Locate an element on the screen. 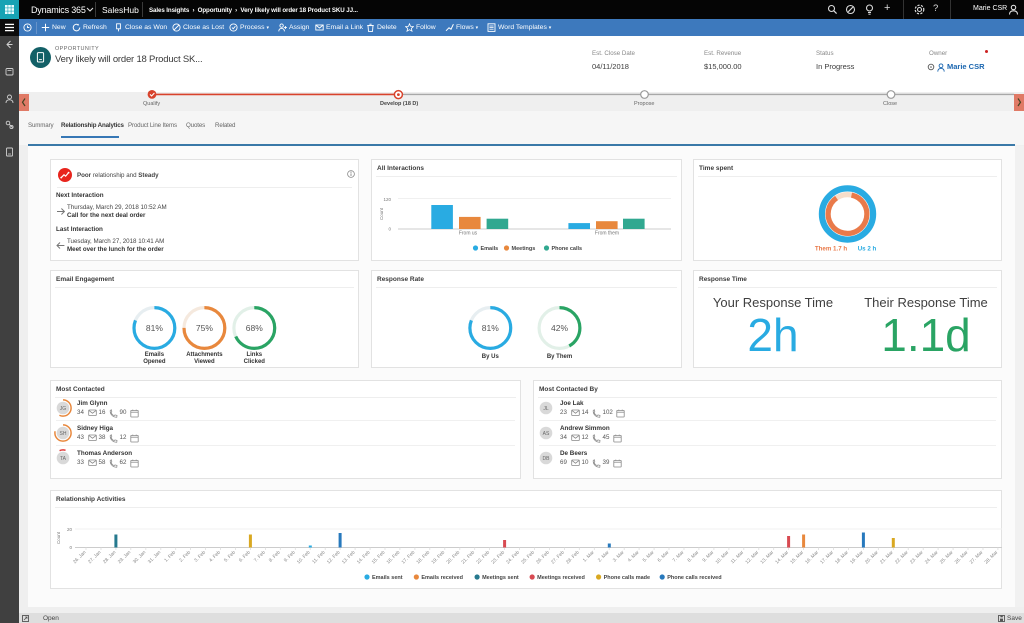 This screenshot has width=1024, height=623. svg-text: 29. Jan is located at coordinates (125, 557).